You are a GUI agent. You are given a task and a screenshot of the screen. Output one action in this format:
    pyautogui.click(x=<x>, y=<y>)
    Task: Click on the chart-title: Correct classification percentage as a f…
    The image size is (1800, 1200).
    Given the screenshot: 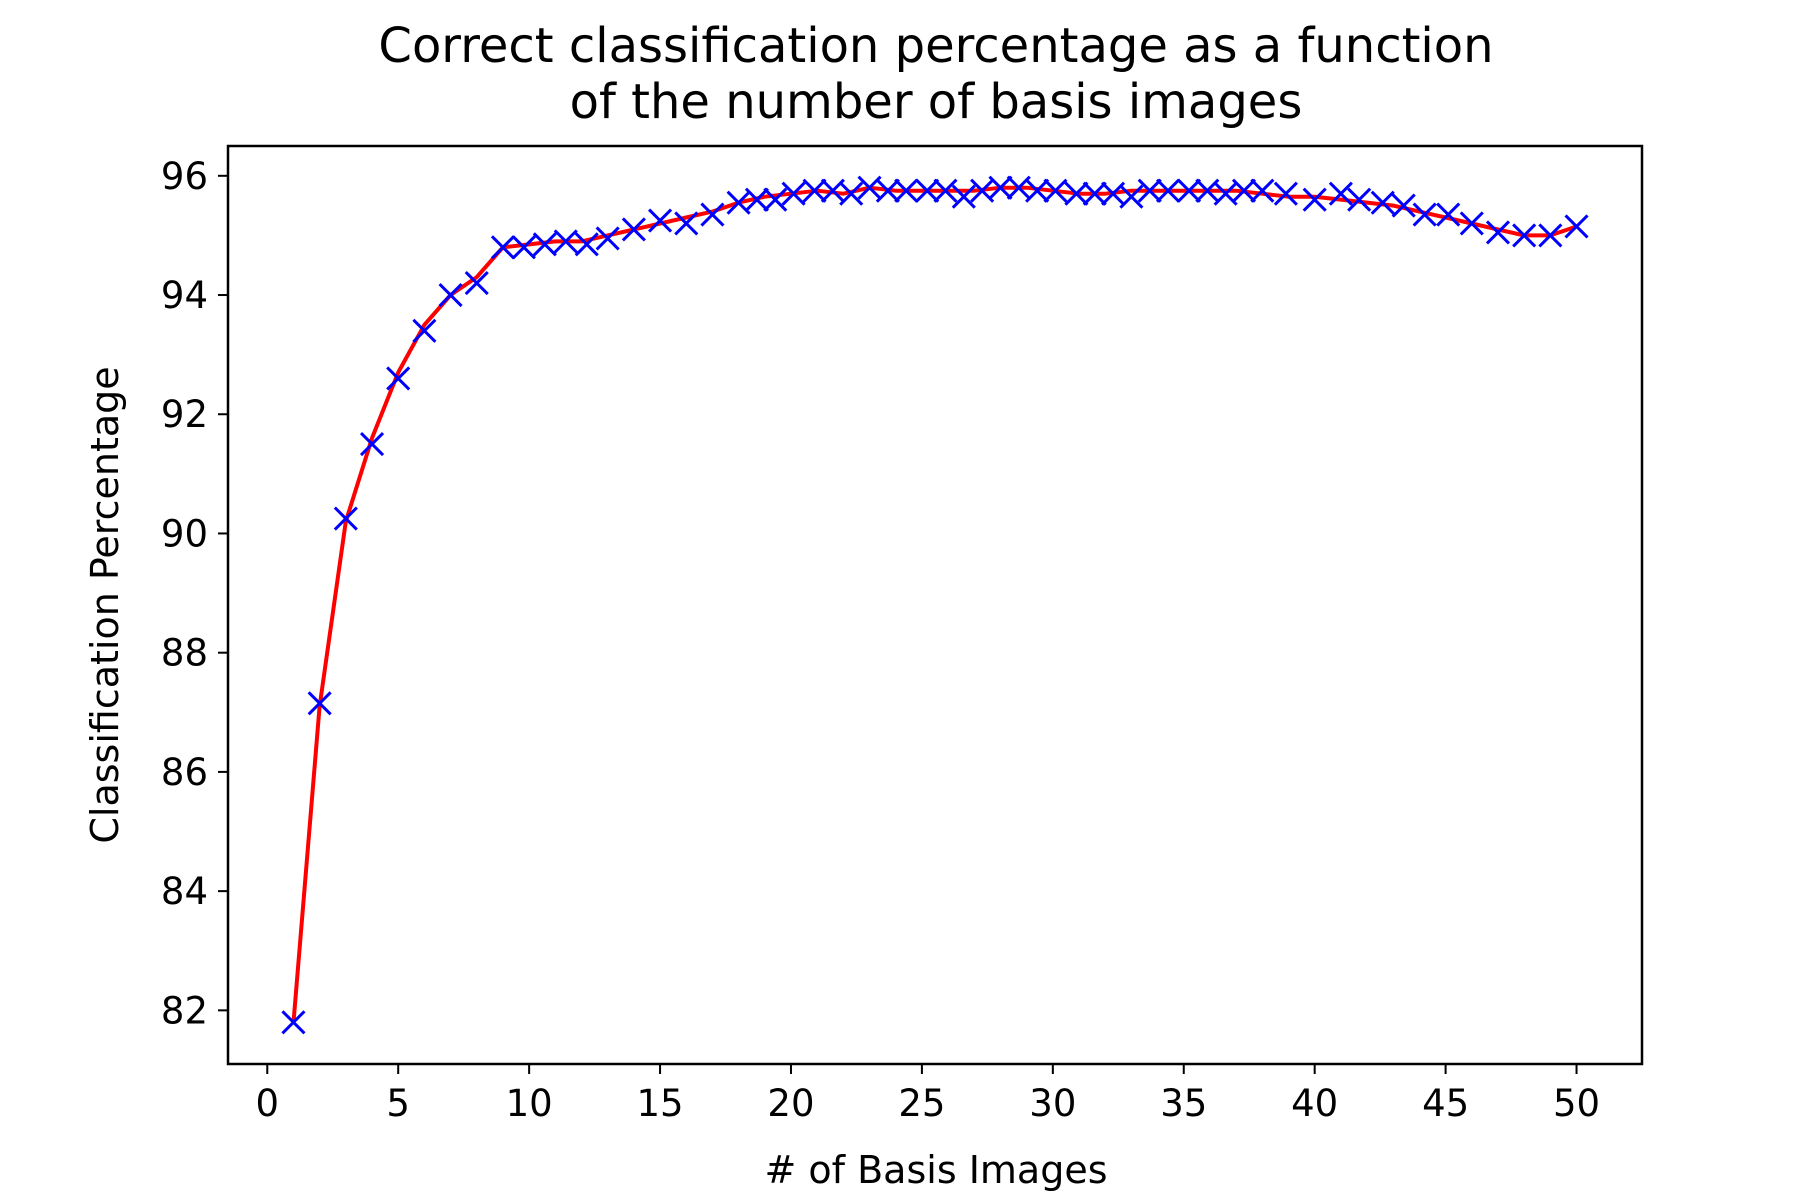 What is the action you would take?
    pyautogui.click(x=935, y=74)
    